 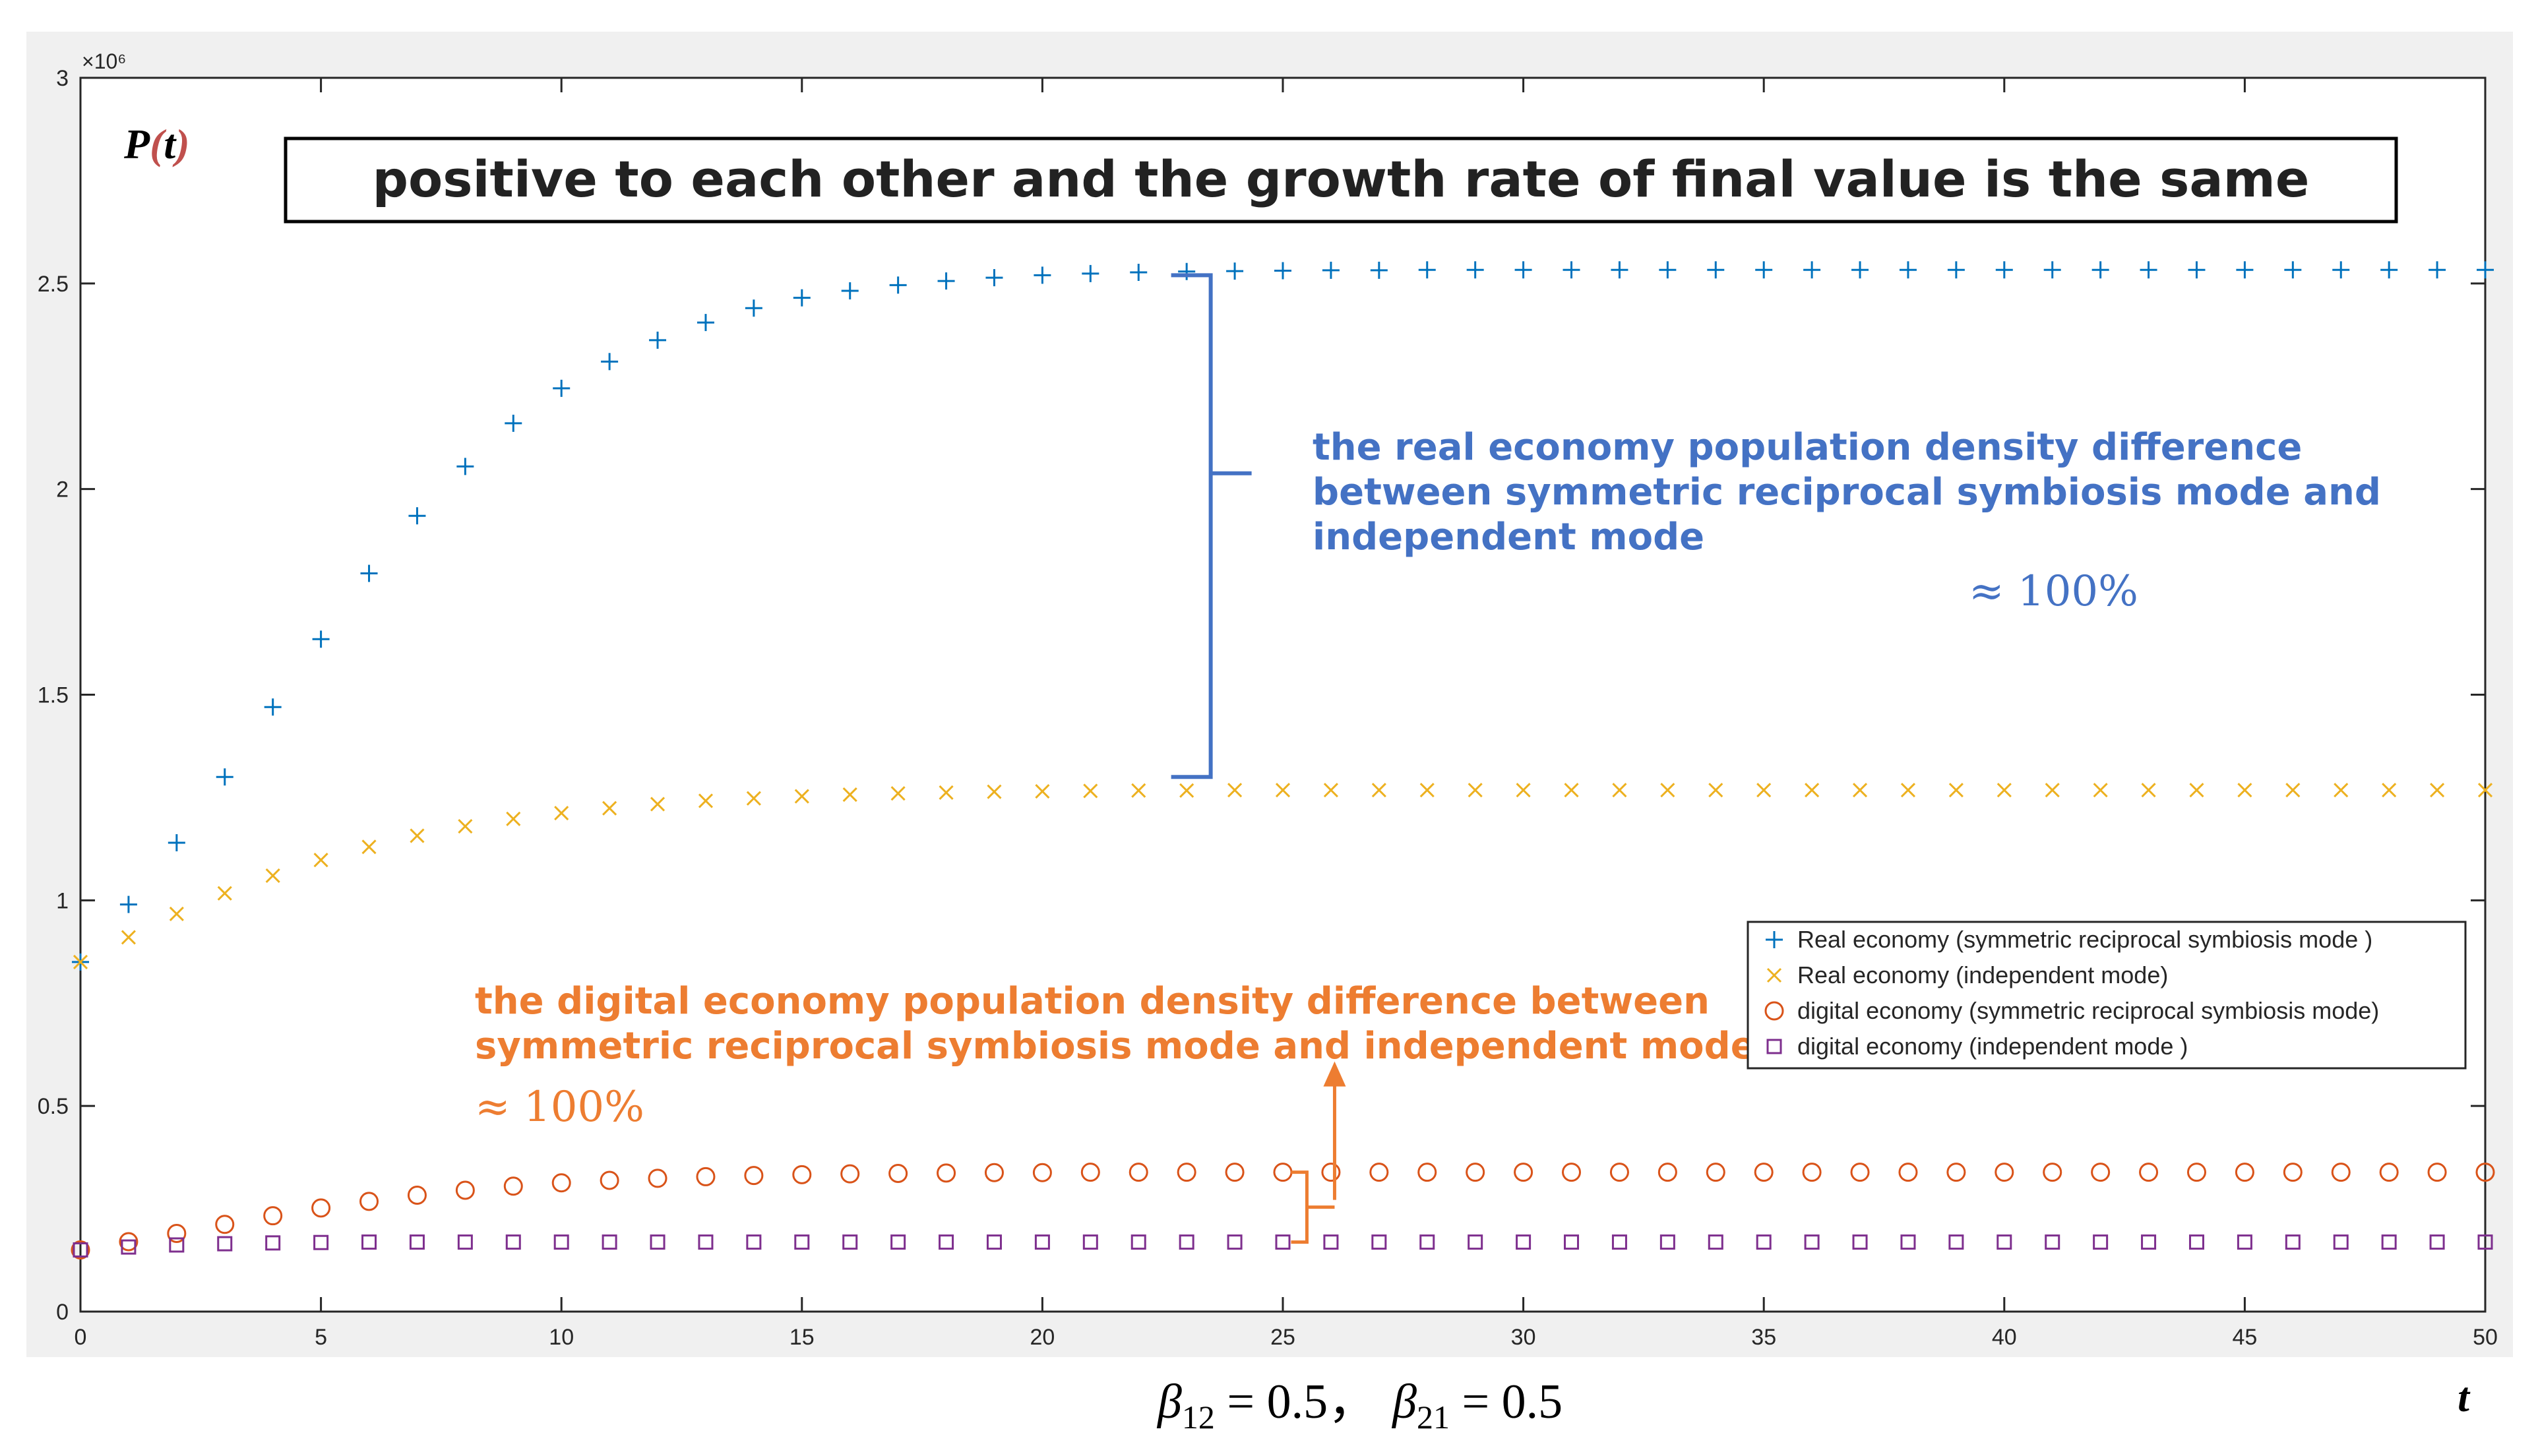 I want to click on y-axis-label: P(t), so click(x=156, y=144).